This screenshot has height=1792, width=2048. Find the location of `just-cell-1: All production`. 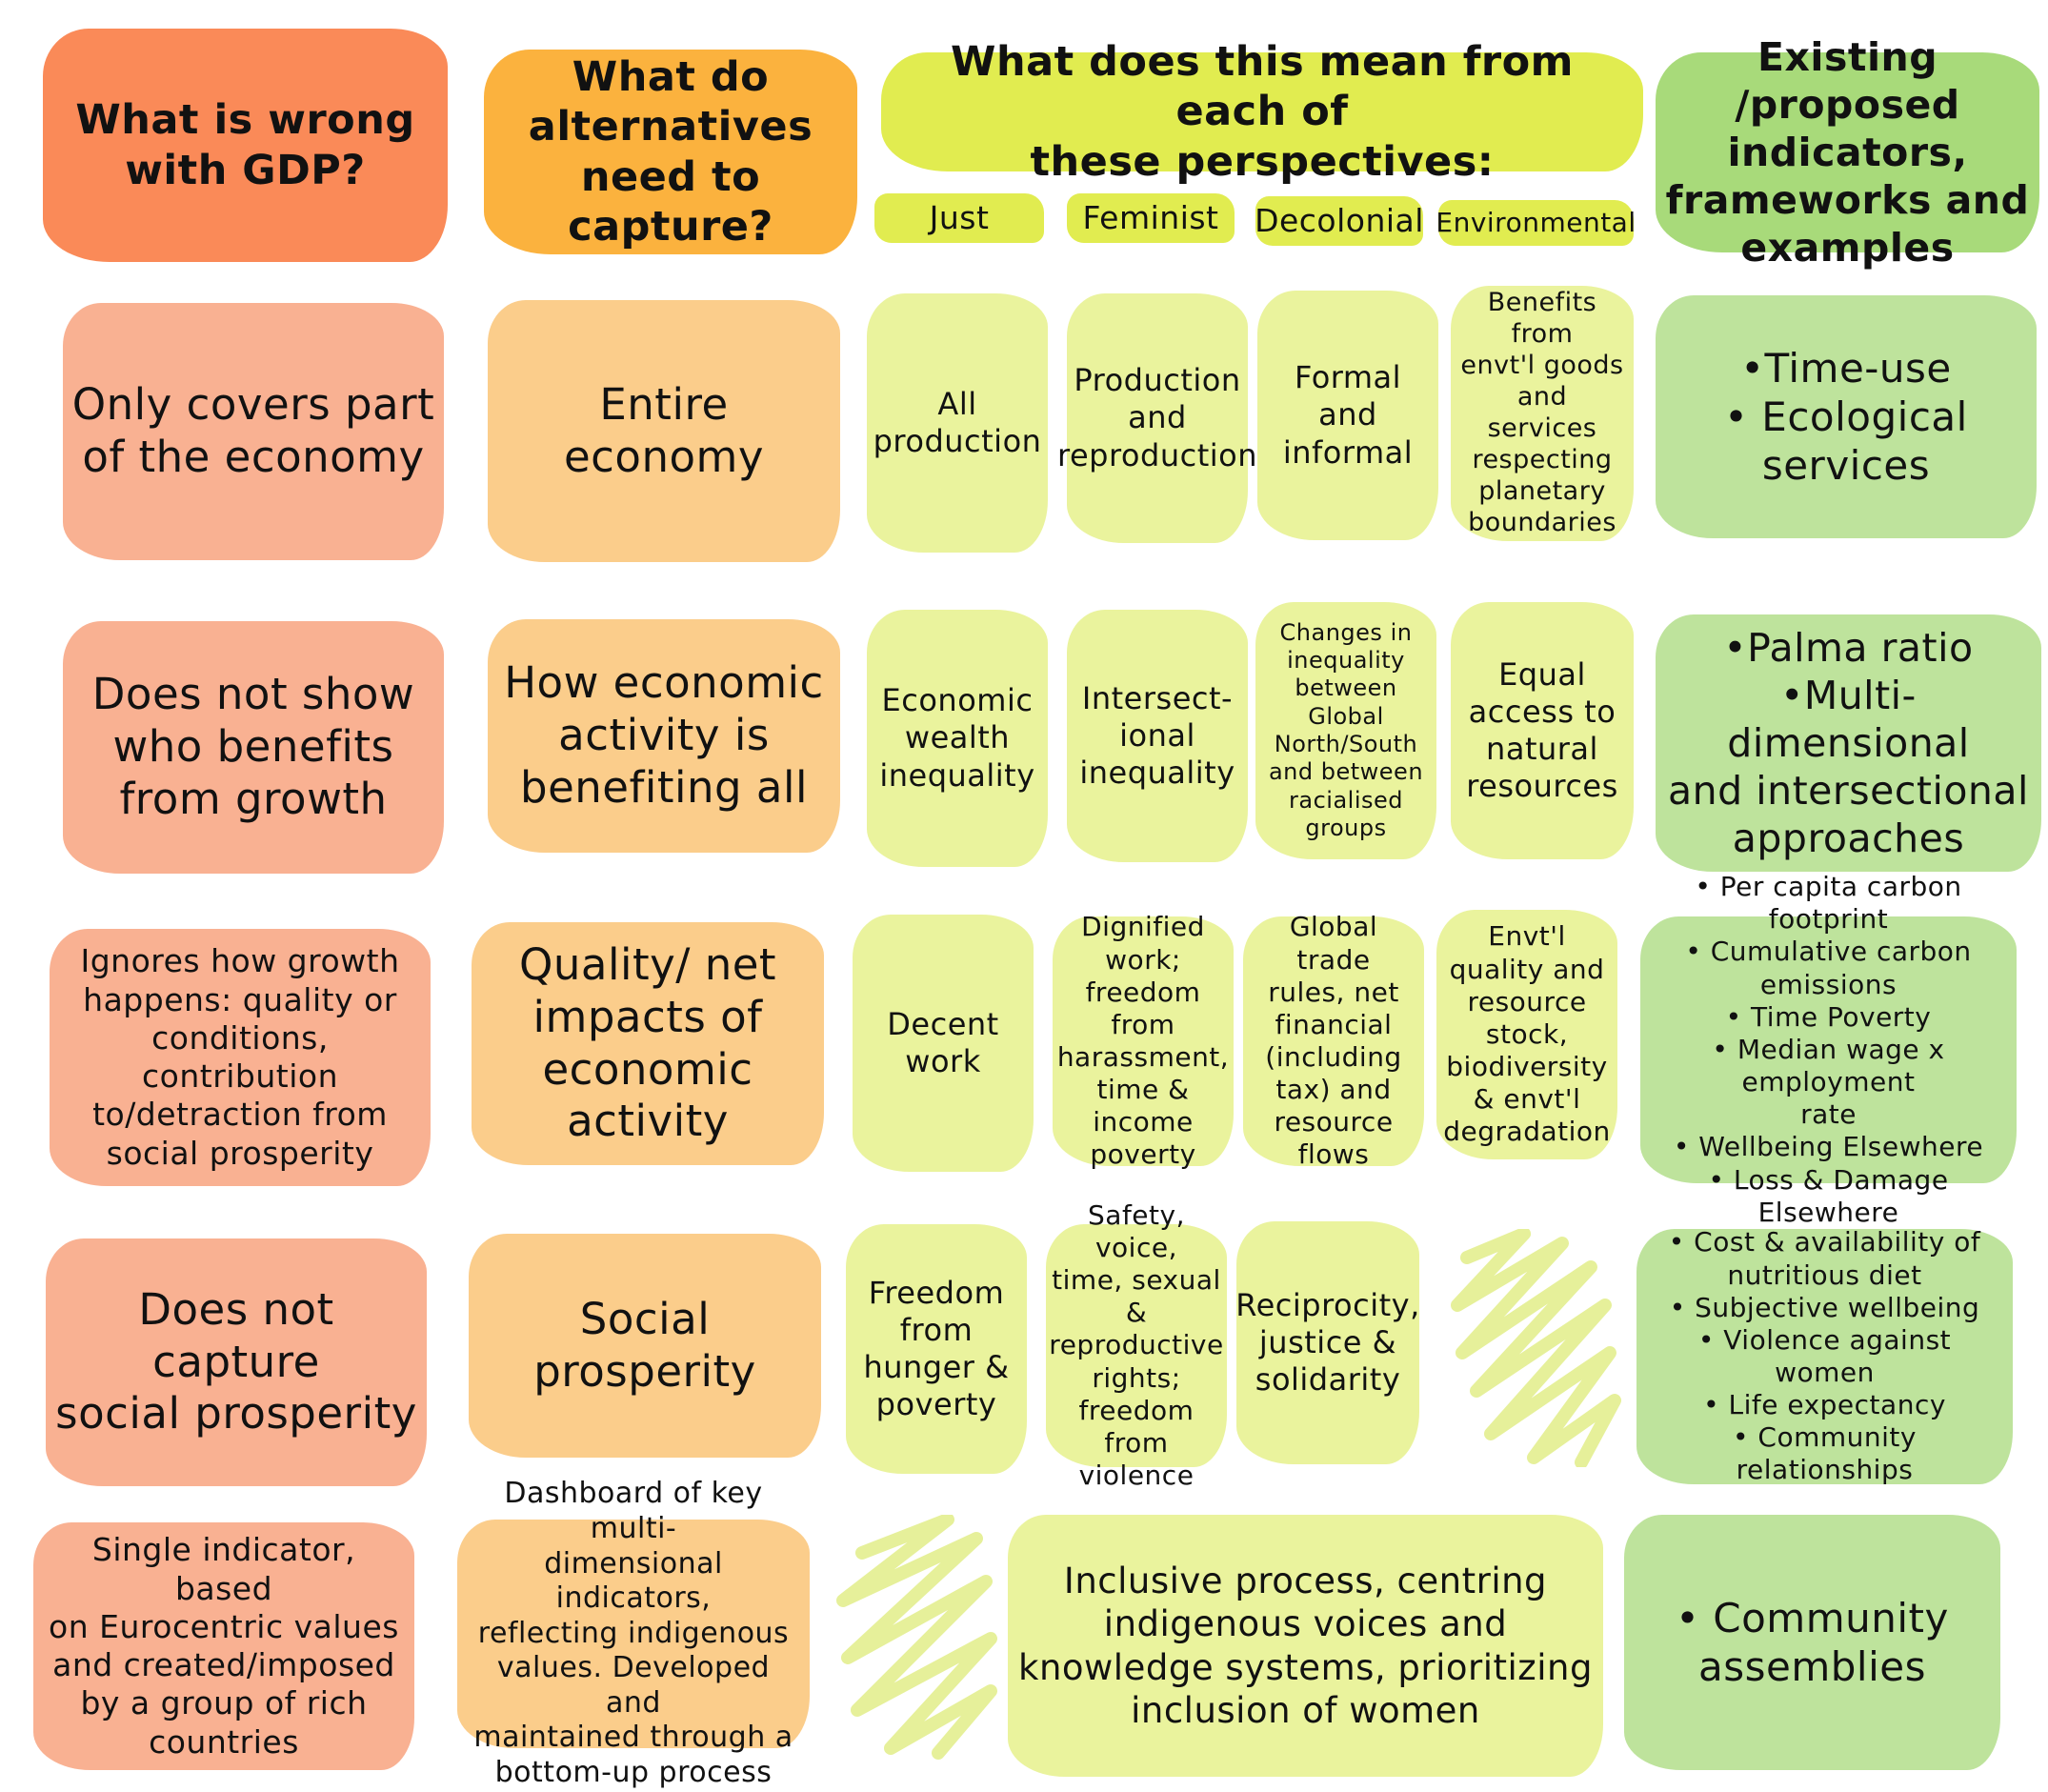

just-cell-1: All production is located at coordinates (957, 423).